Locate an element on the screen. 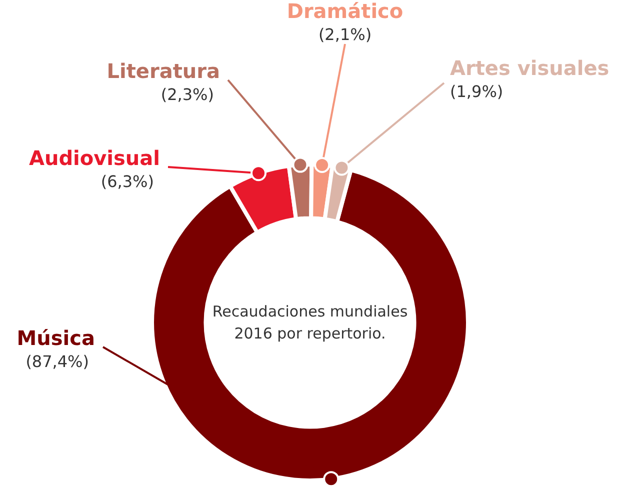  text: Recaudaciones mundiales 2016 por repertorio. is located at coordinates (310, 322).